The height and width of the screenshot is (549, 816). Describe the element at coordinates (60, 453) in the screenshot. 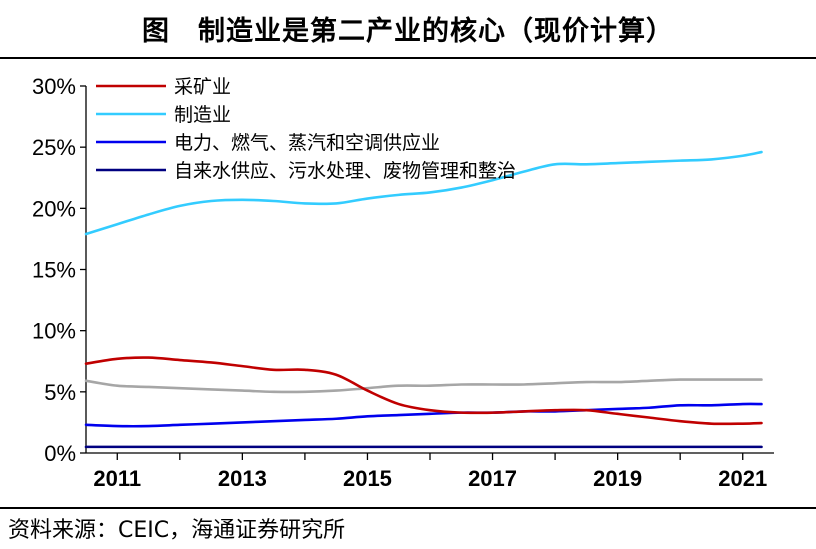

I see `y-tick-label: 0%` at that location.